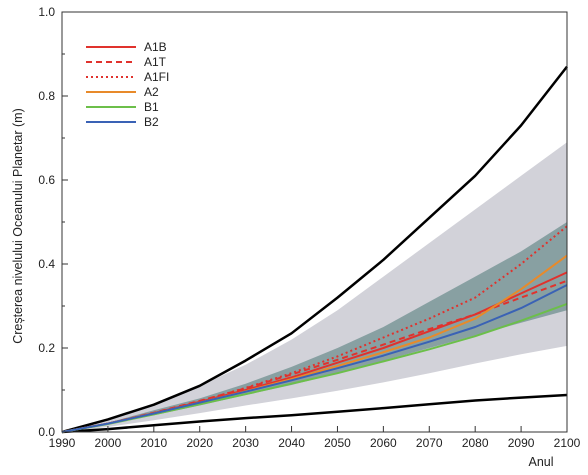  I want to click on legend-label-a1b: A1B, so click(155, 47).